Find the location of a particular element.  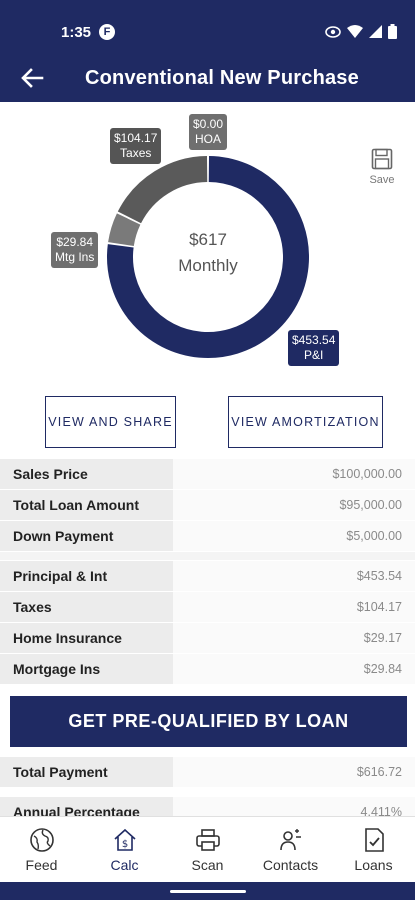

printer-icon is located at coordinates (207, 840).